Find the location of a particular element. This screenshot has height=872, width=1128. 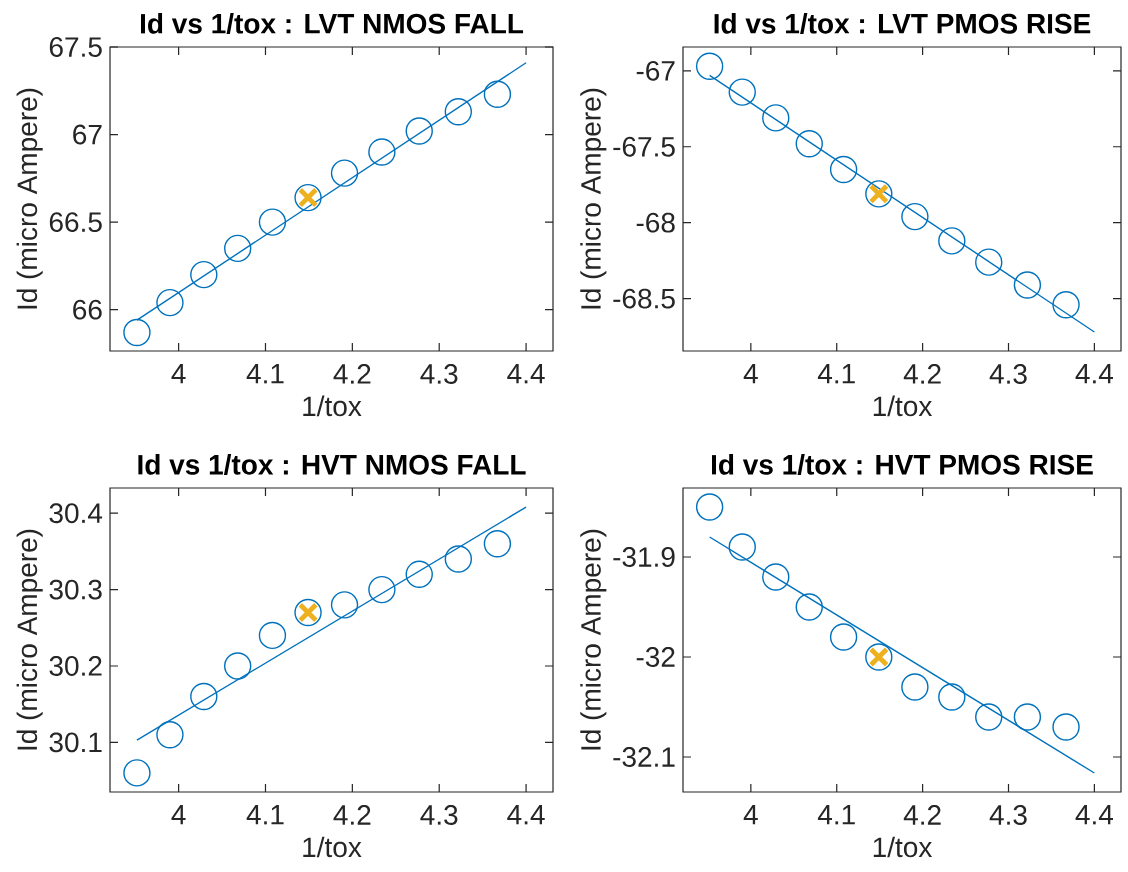

y-tick-label: 66.5 is located at coordinates (75, 222).